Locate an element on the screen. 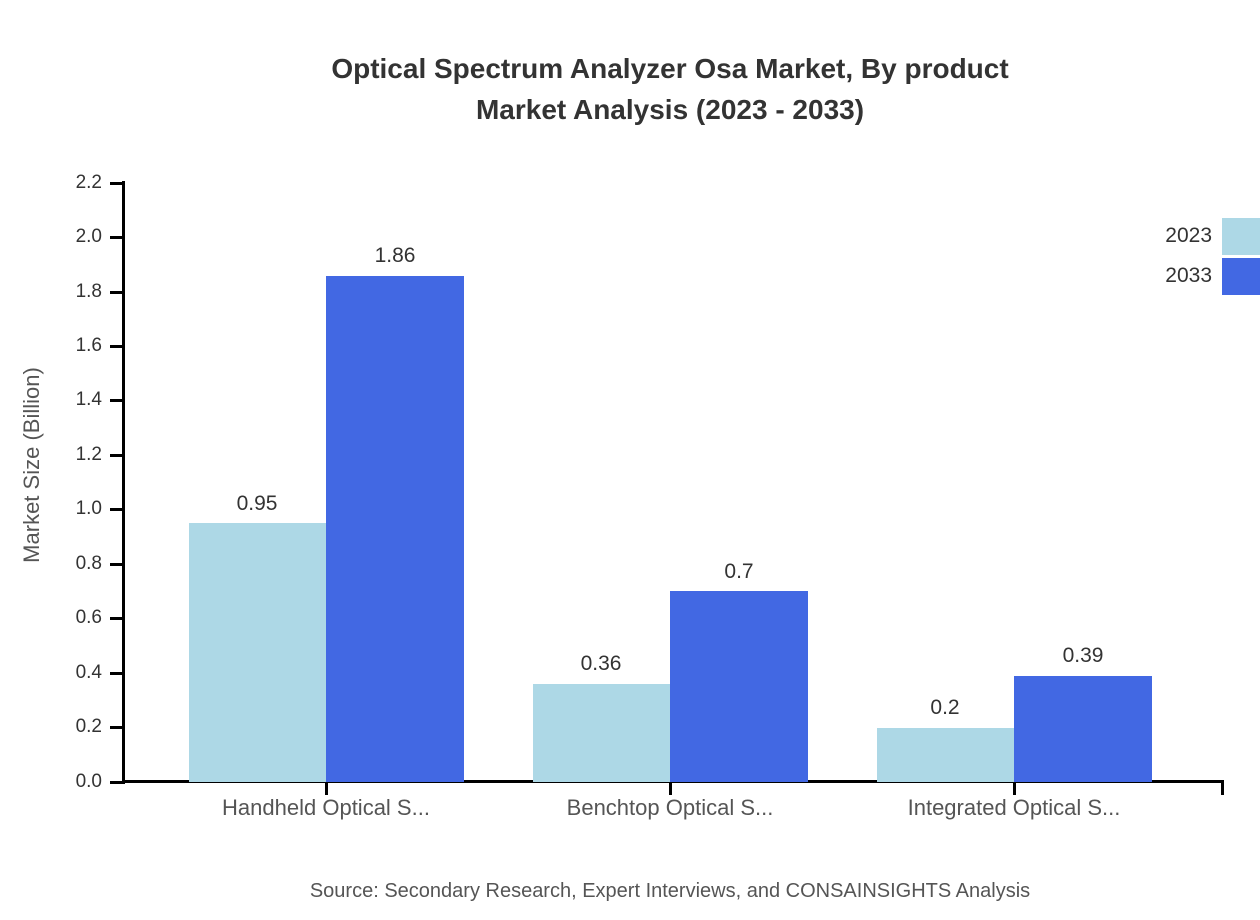 The height and width of the screenshot is (920, 1260). bar-value-label: 0.7 is located at coordinates (739, 571).